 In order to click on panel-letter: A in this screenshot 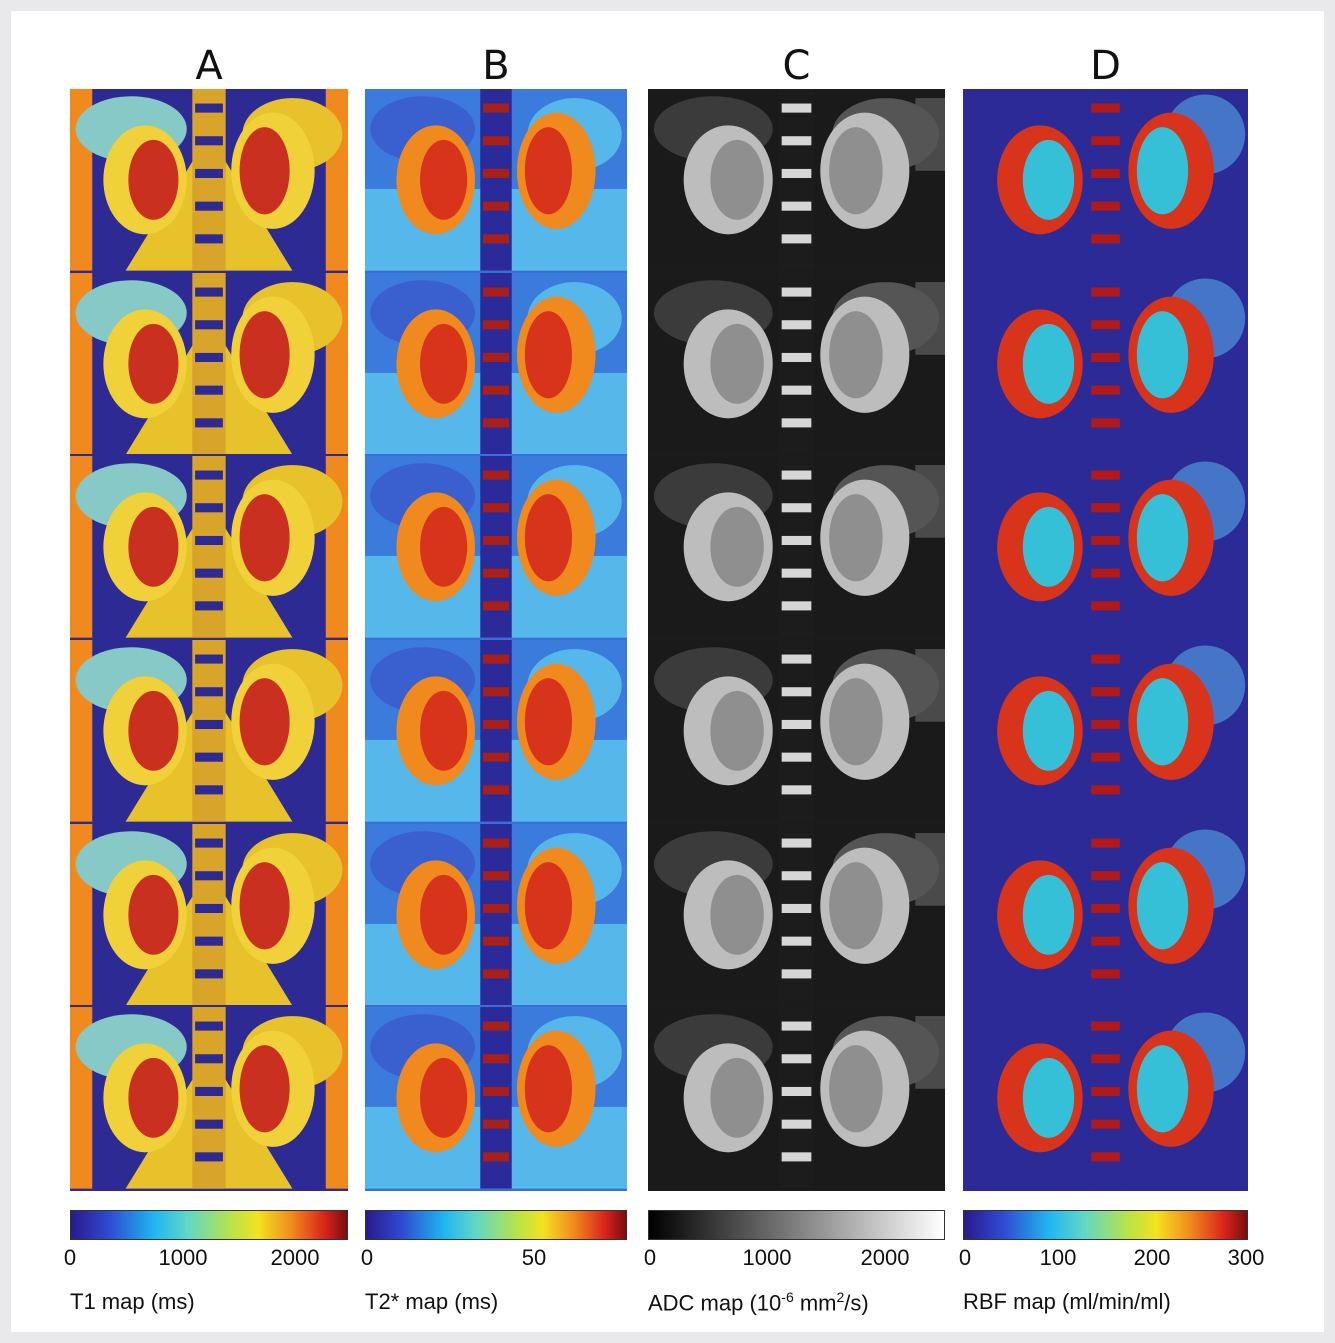, I will do `click(209, 66)`.